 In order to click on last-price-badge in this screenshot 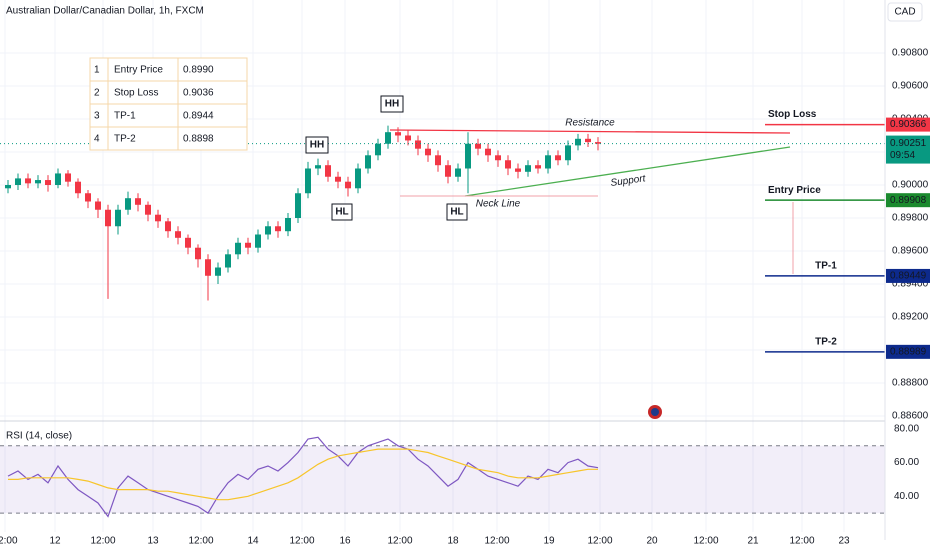, I will do `click(908, 149)`.